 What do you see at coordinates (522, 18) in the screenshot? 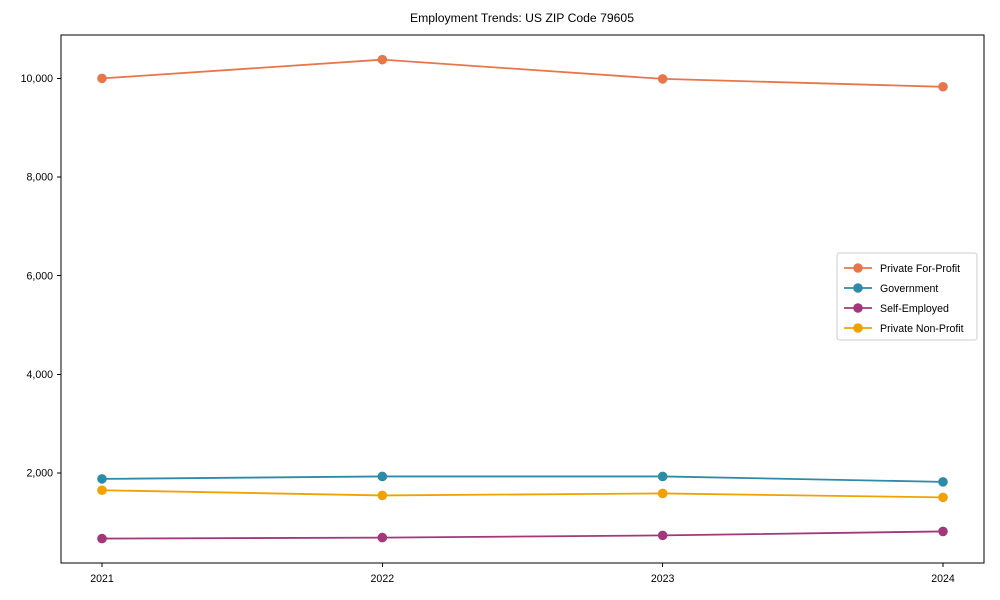
I see `chart-title: Employment Trends: US ZIP Code 79605` at bounding box center [522, 18].